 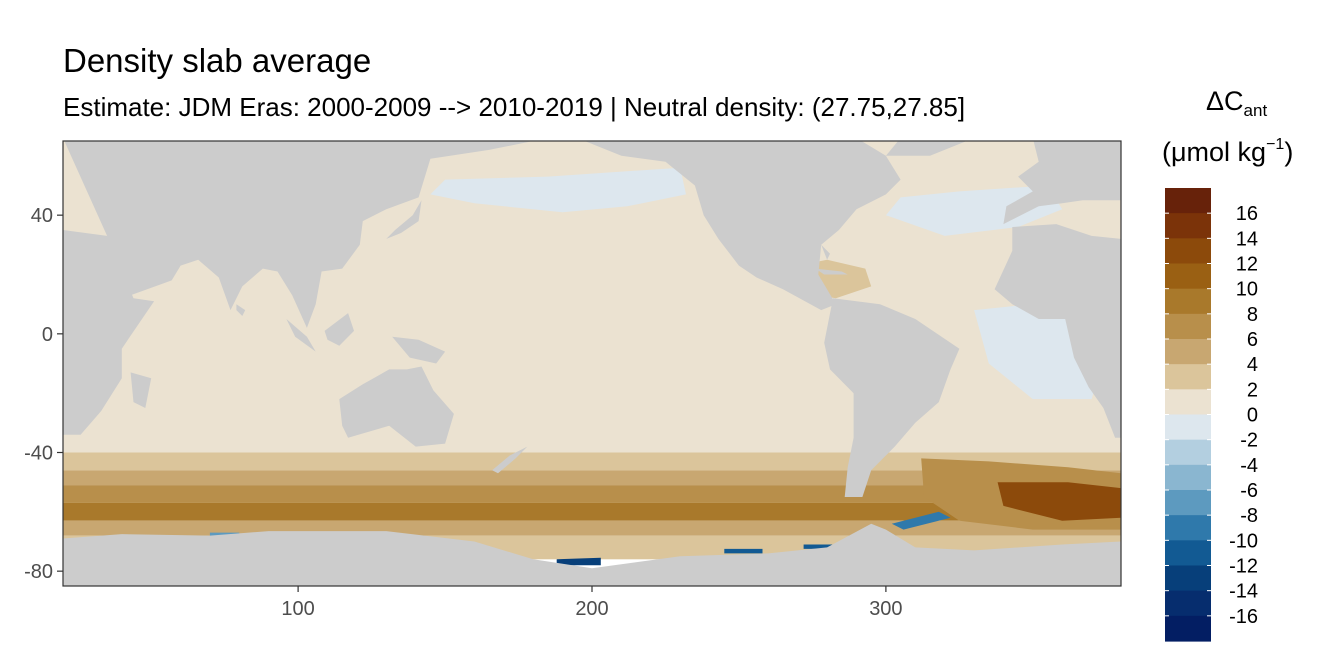 I want to click on colorbar: 16 14 12 10 8 6 4 2 0 -2 -4 -6 -8 -10 -12 -14 -16, so click(x=1211, y=415).